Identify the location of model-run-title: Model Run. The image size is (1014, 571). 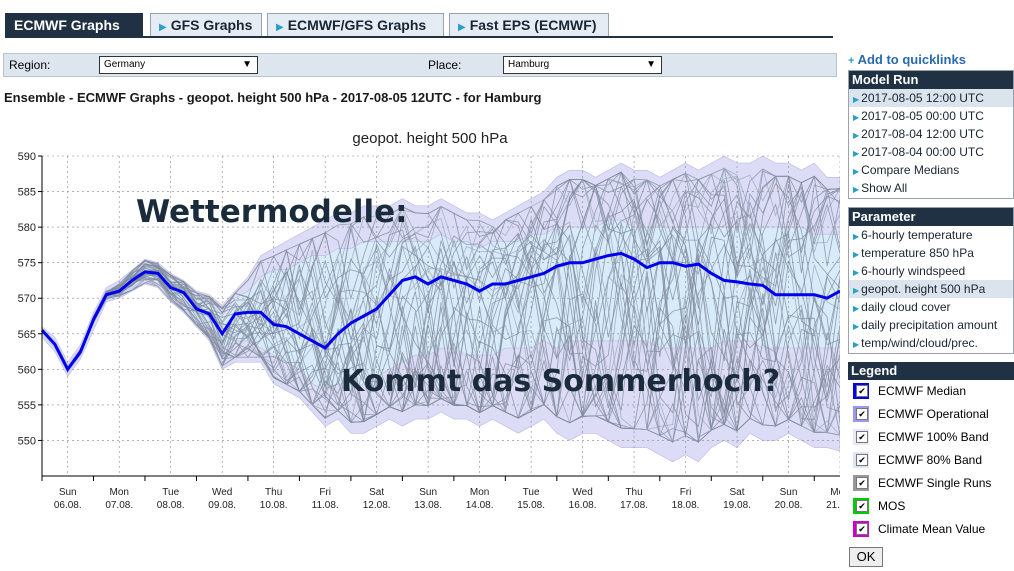
(931, 80).